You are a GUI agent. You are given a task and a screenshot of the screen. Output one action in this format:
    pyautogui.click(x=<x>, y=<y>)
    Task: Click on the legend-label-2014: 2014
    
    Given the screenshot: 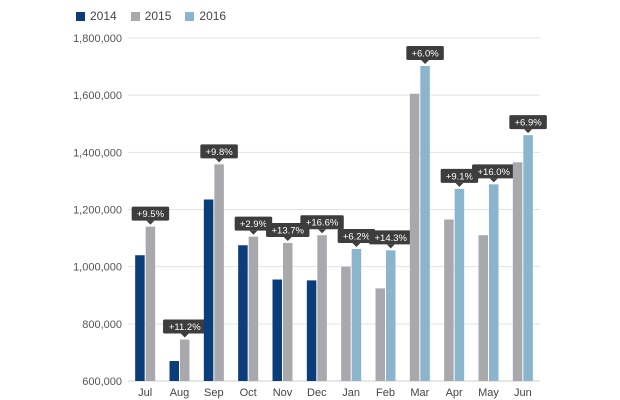 What is the action you would take?
    pyautogui.click(x=103, y=16)
    